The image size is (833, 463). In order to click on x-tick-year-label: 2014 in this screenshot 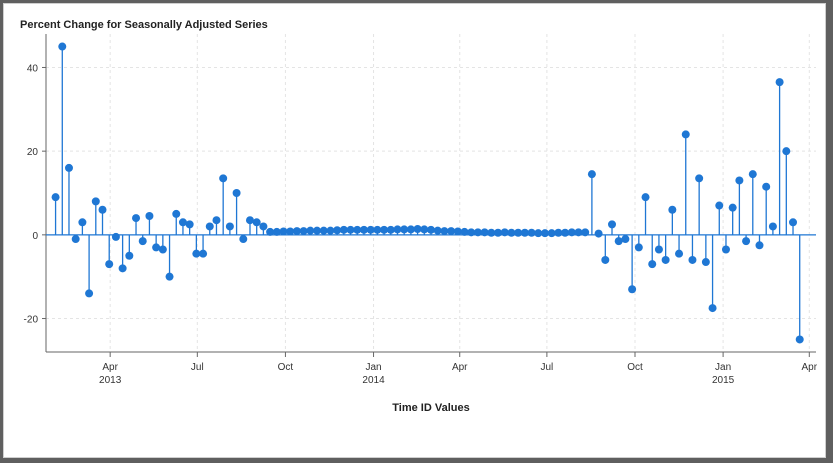, I will do `click(373, 380)`.